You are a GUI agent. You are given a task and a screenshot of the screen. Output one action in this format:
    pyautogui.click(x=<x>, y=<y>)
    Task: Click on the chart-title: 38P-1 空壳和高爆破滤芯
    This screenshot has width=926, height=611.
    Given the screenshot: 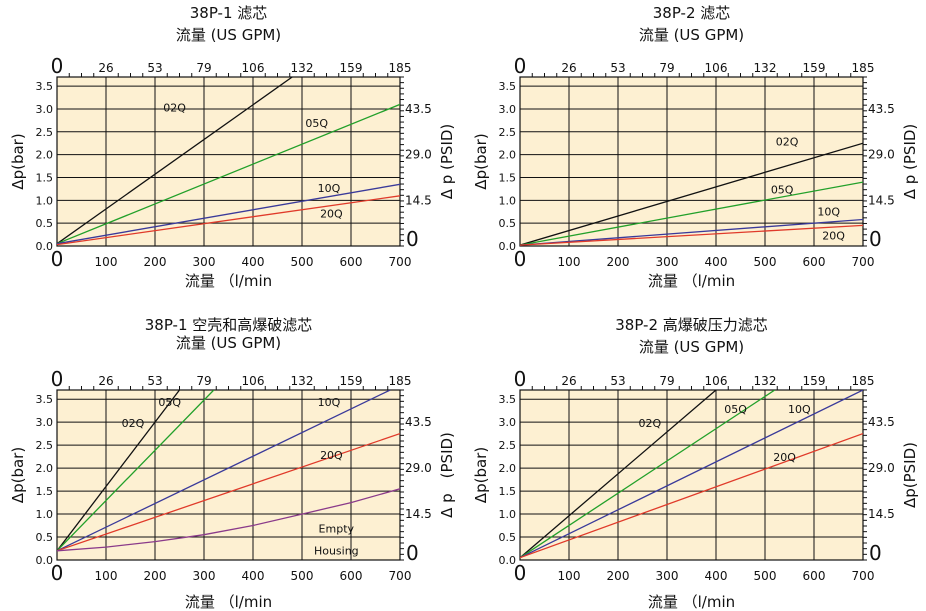 What is the action you would take?
    pyautogui.click(x=229, y=325)
    